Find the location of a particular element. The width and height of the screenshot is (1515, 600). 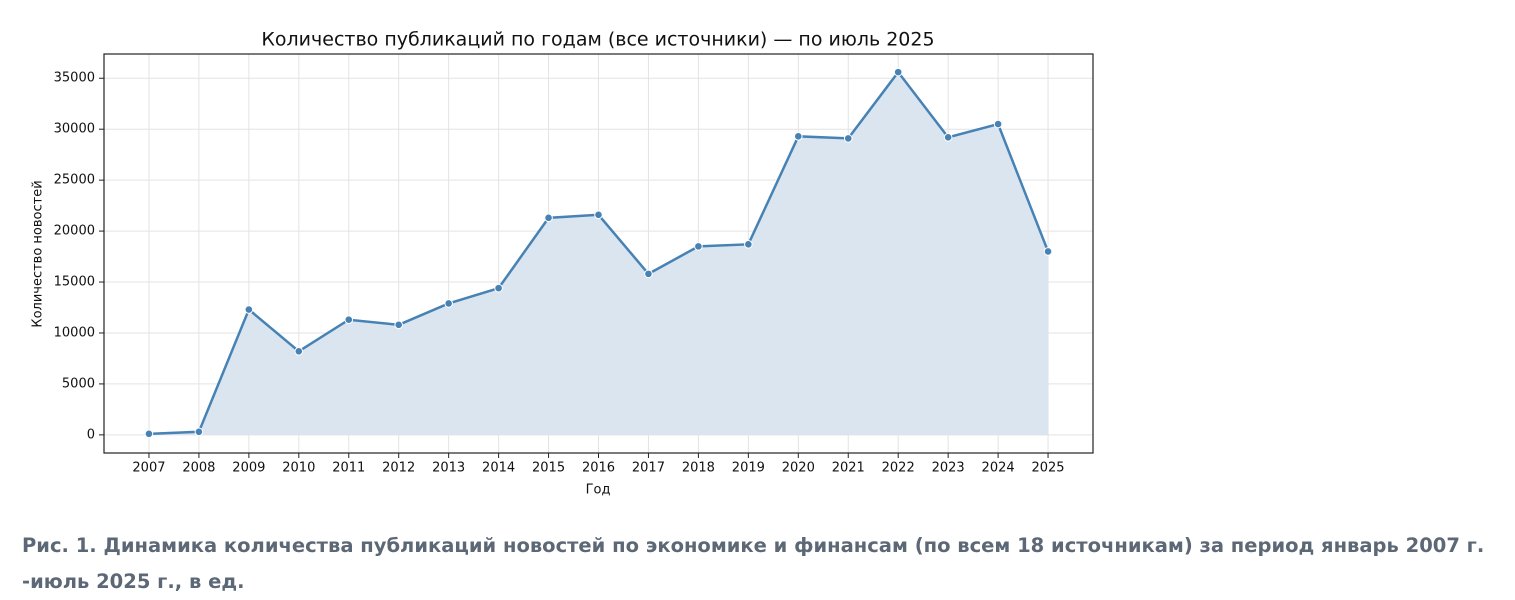

x-tick-label: 2018 is located at coordinates (698, 468).